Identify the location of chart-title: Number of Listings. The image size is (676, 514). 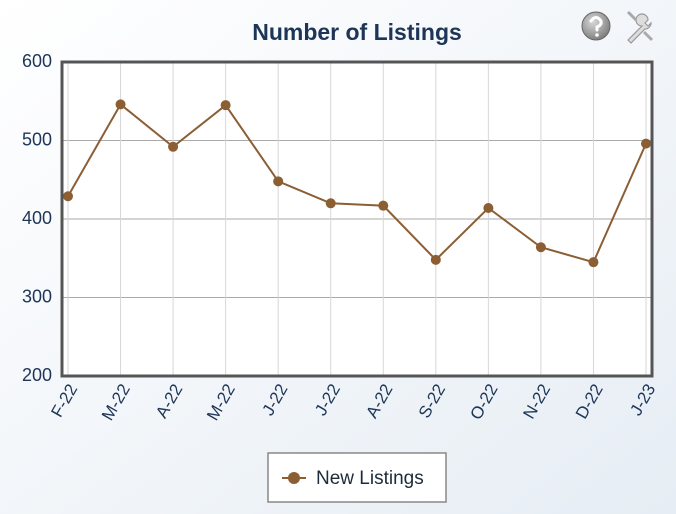
(357, 32).